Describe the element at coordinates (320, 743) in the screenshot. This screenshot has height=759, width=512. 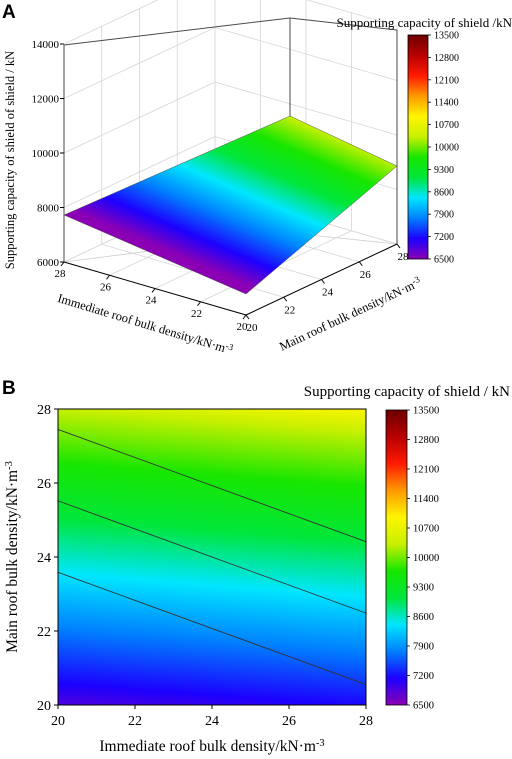
I see `x-axis-title-b-exp: -3` at that location.